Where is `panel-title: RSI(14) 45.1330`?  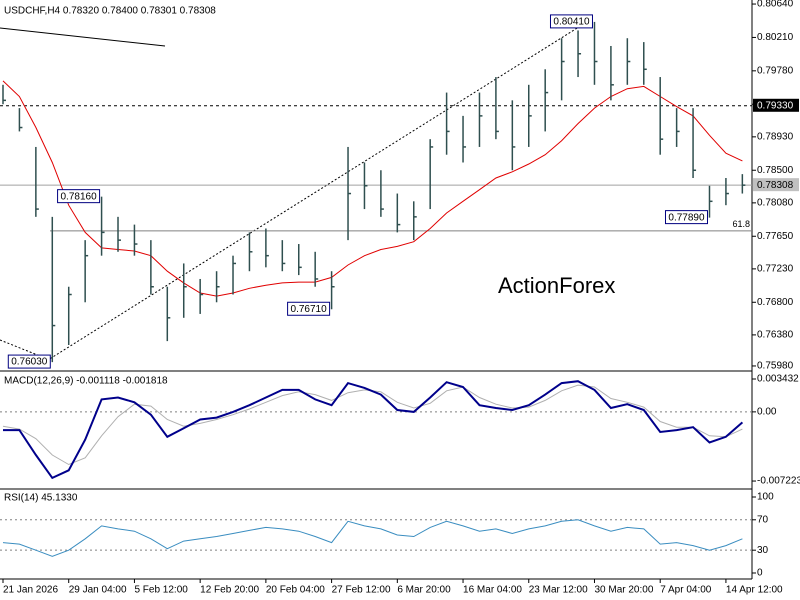 panel-title: RSI(14) 45.1330 is located at coordinates (41, 498).